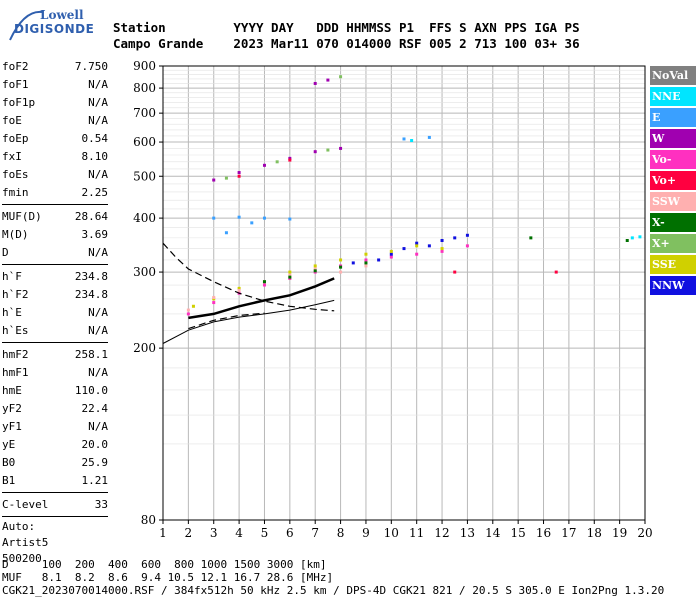  What do you see at coordinates (673, 181) in the screenshot?
I see `legend: NoVal NNE E W Vo- Vo+ SSW X- X+ SSE NNW` at bounding box center [673, 181].